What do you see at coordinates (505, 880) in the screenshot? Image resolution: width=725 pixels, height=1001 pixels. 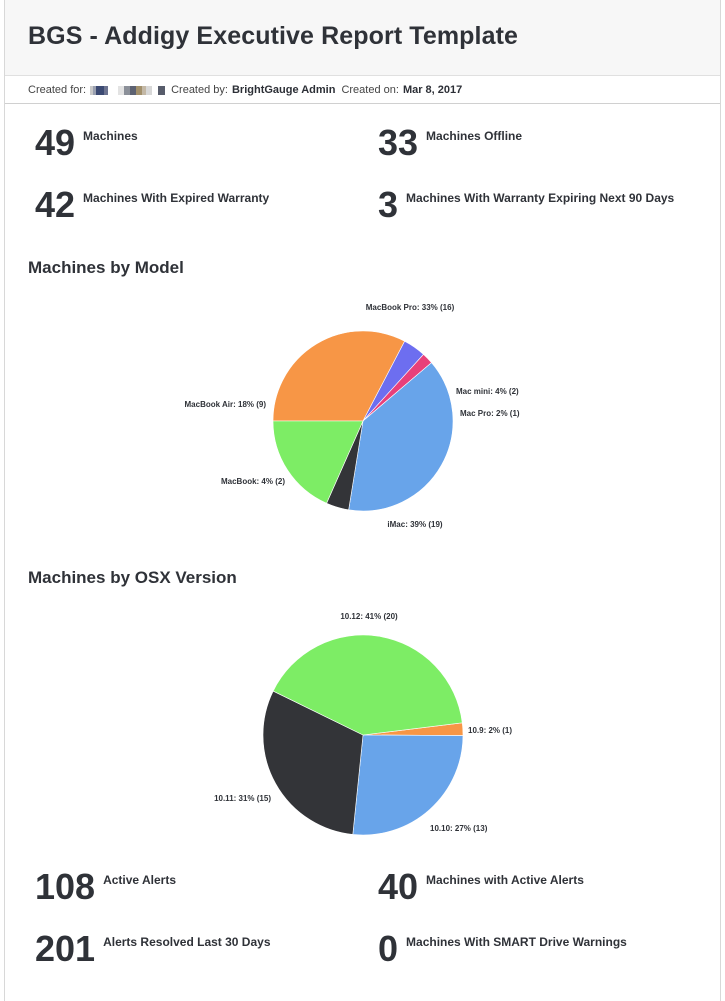 I see `stat-label: Machines with Active Alerts` at bounding box center [505, 880].